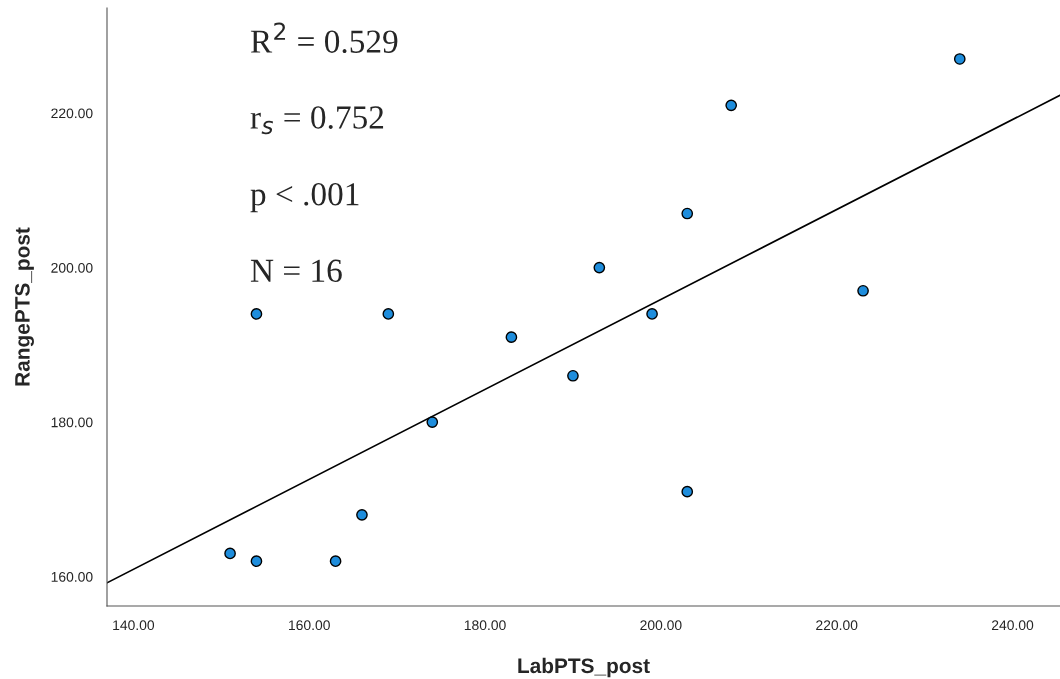 Image resolution: width=1060 pixels, height=679 pixels. Describe the element at coordinates (72, 113) in the screenshot. I see `y-tick-label: 220.00` at that location.